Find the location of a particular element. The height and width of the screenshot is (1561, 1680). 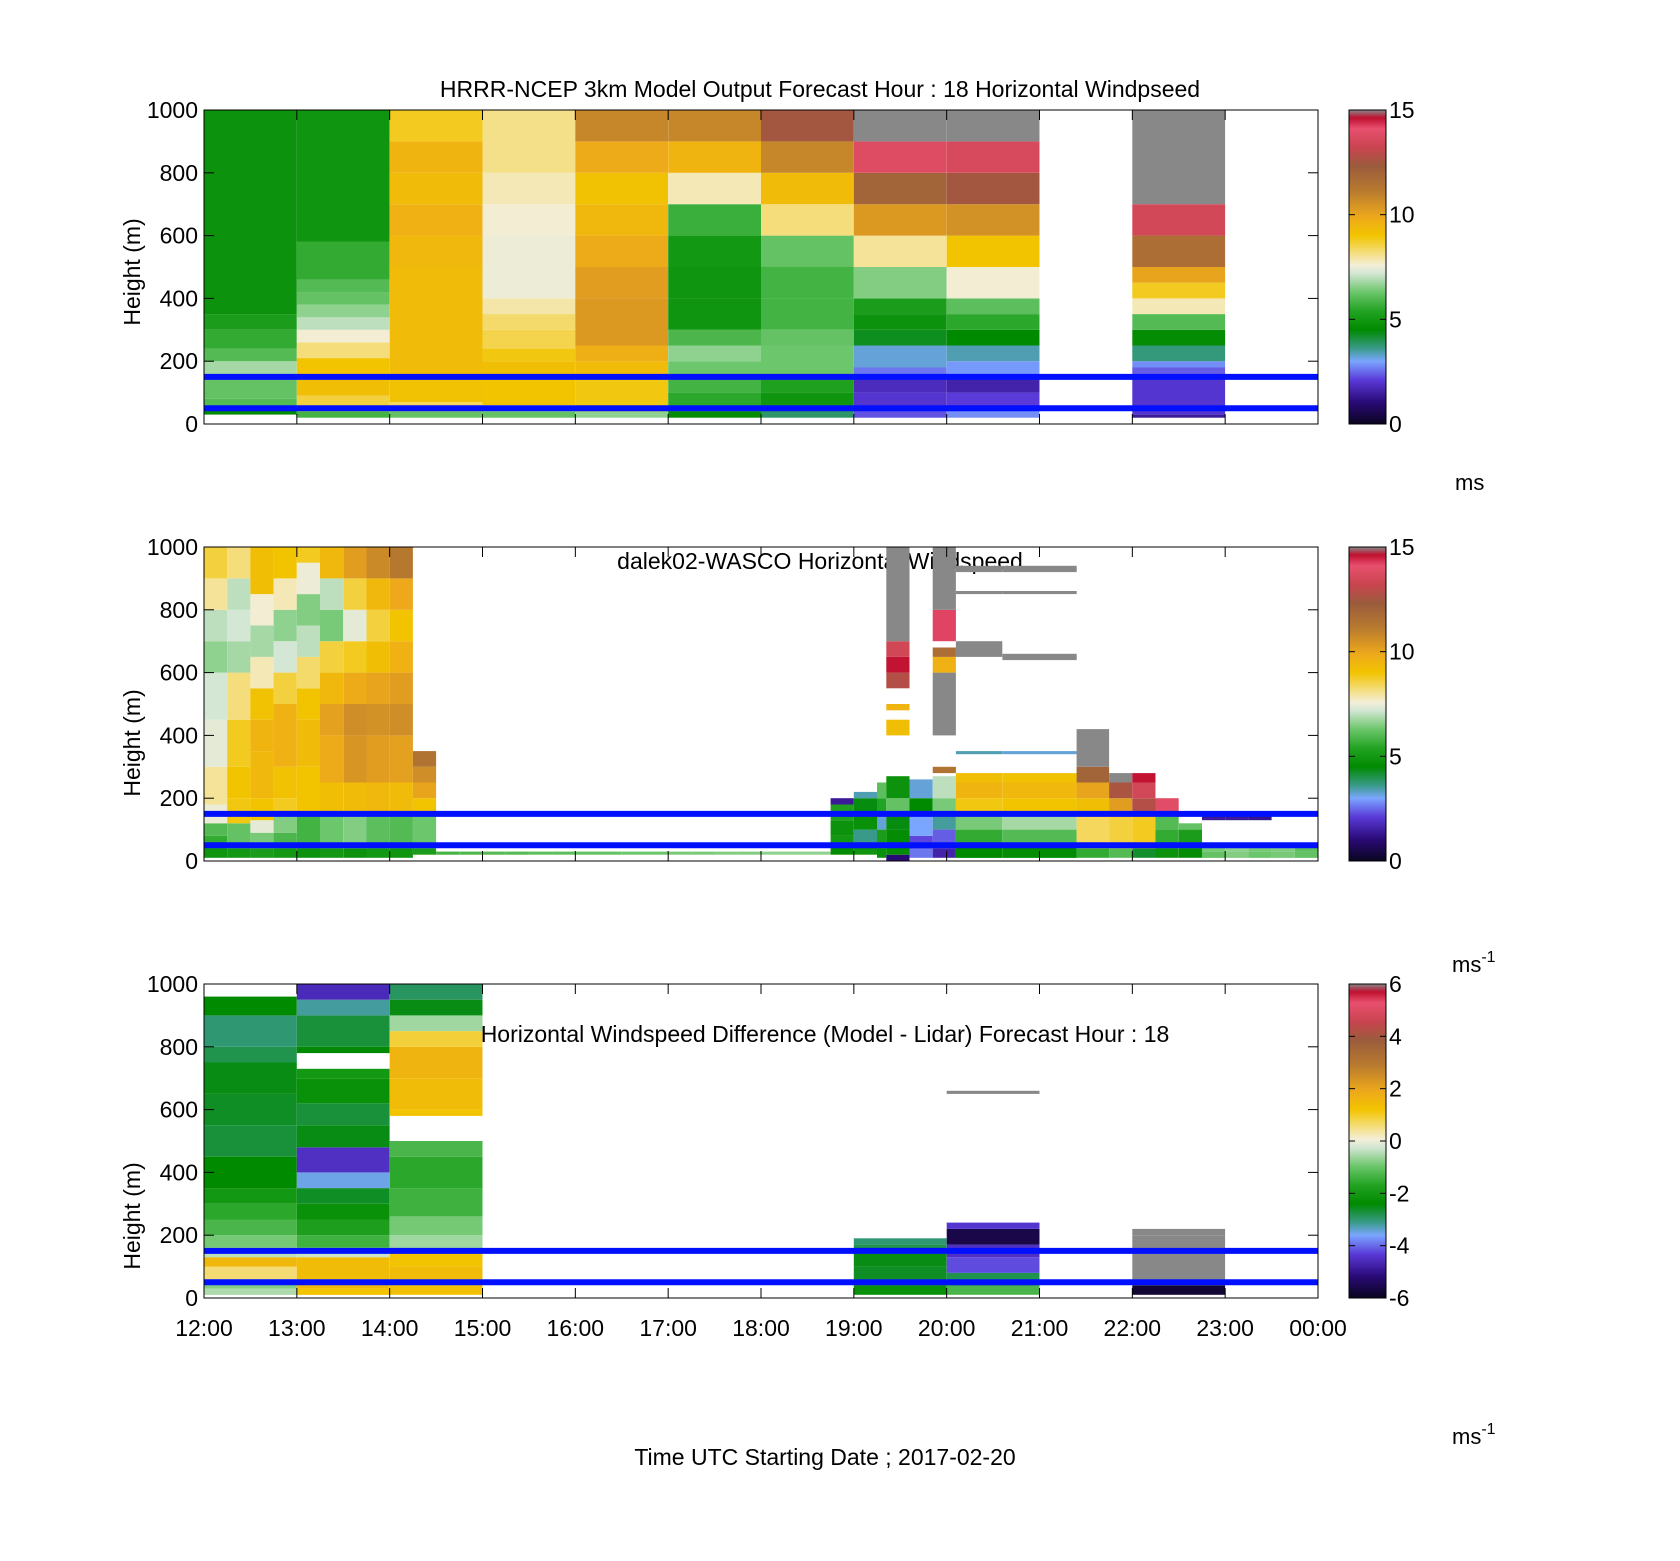

colorbar-tick-label: -6 is located at coordinates (1399, 1298).